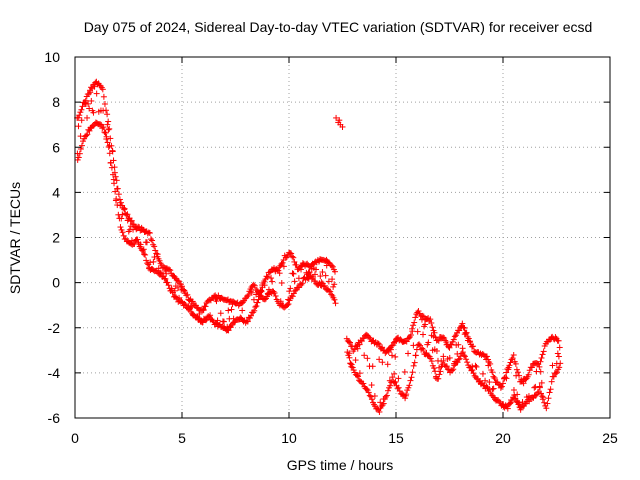 This screenshot has width=640, height=480. Describe the element at coordinates (52, 57) in the screenshot. I see `y-tick-label: 10` at that location.